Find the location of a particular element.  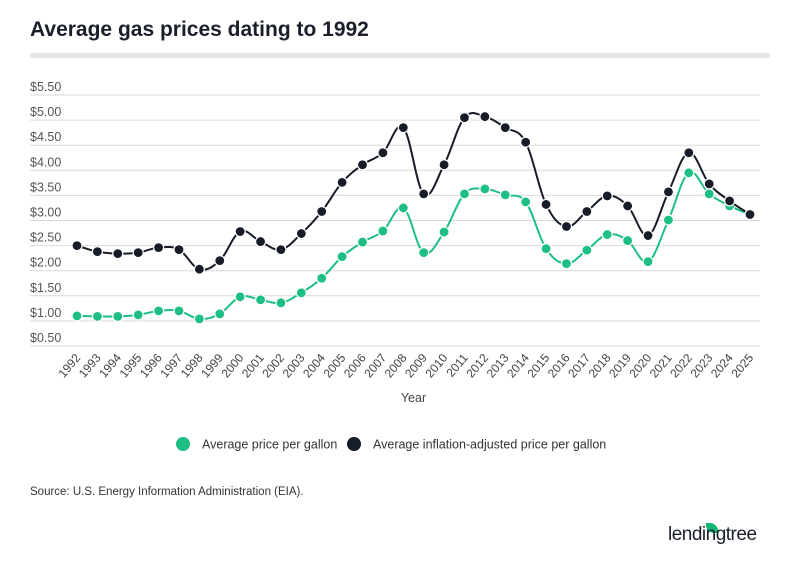

x-tick-label: 2022 is located at coordinates (681, 366).